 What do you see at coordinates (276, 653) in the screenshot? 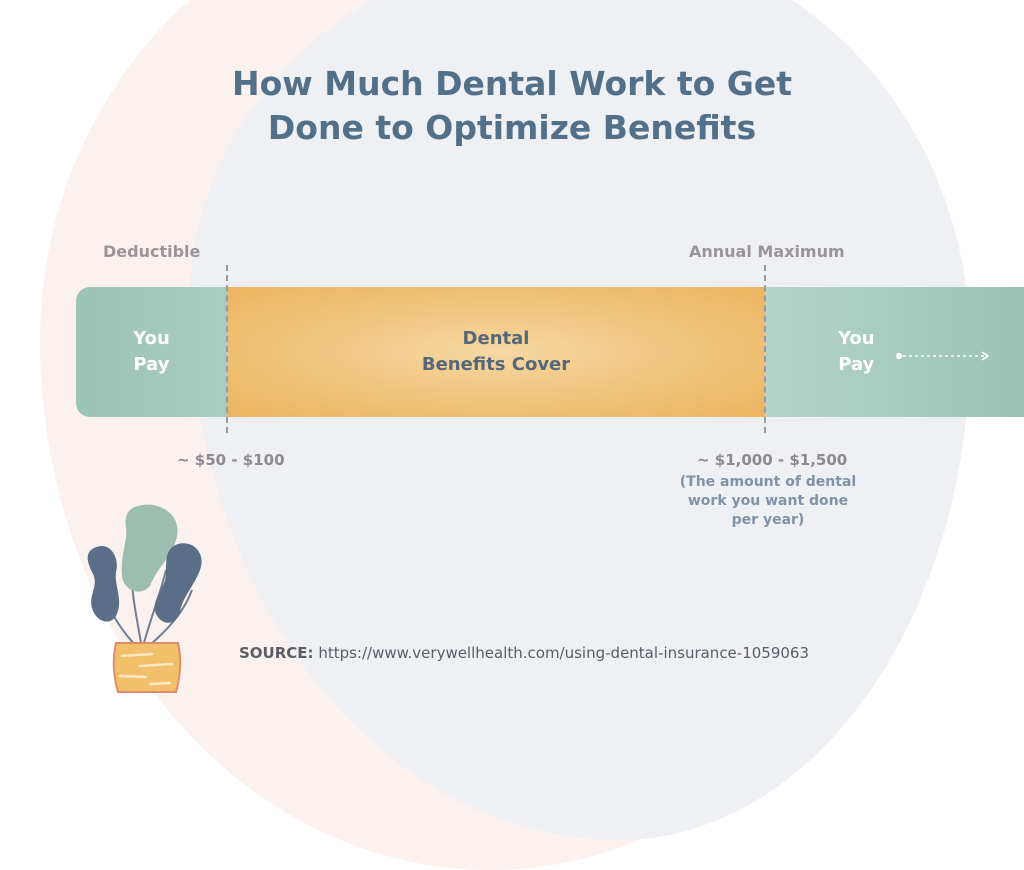
I see `source-label: SOURCE:` at bounding box center [276, 653].